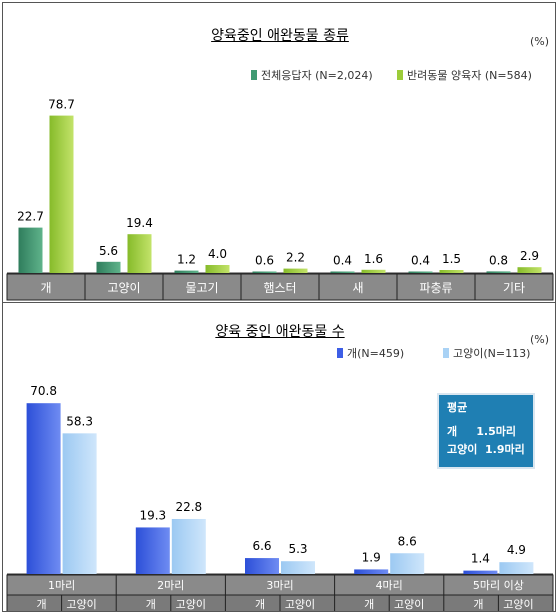  I want to click on category-label: 파충류, so click(435, 288).